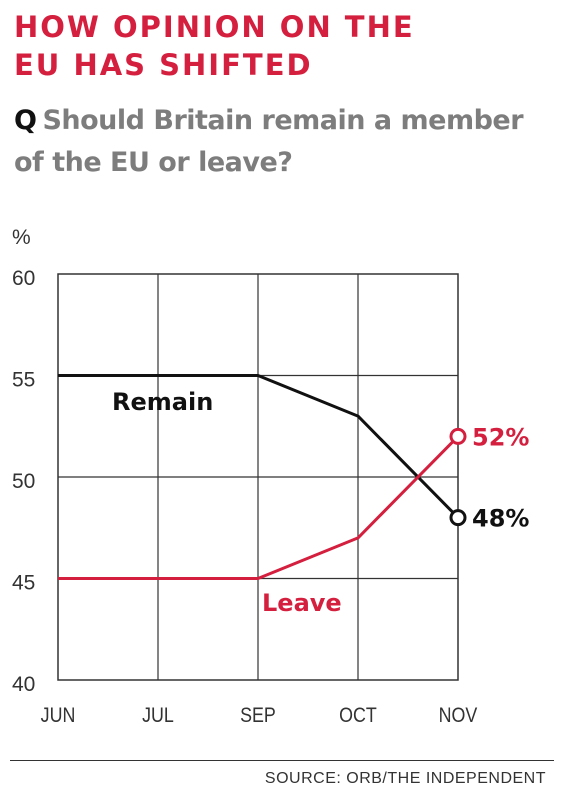 The width and height of the screenshot is (564, 810). Describe the element at coordinates (23, 583) in the screenshot. I see `y-tick-label: 45` at that location.